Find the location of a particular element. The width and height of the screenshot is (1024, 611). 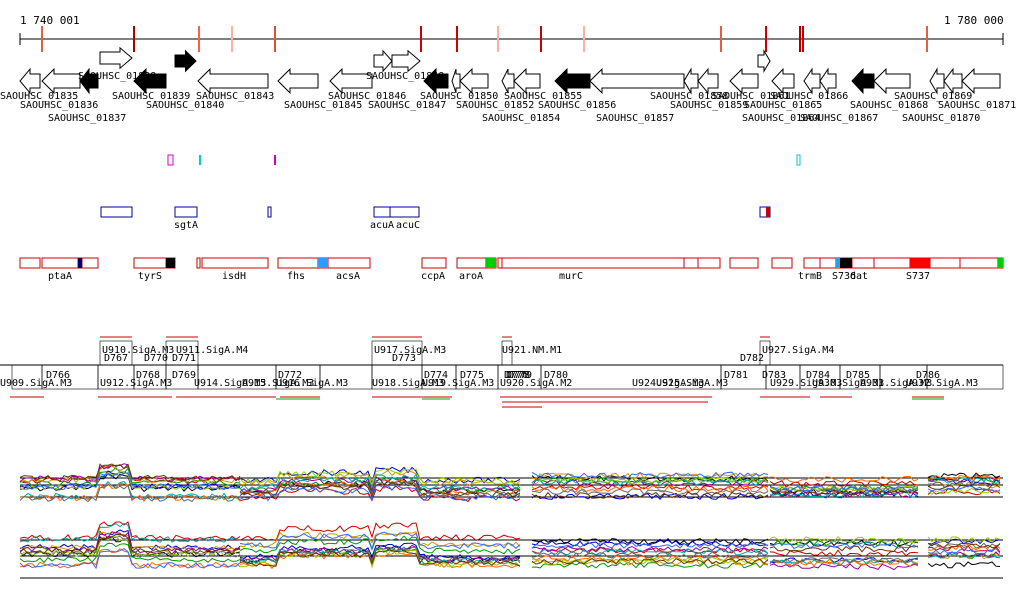

gene-label: SAOUHSC_01871 is located at coordinates (977, 105).